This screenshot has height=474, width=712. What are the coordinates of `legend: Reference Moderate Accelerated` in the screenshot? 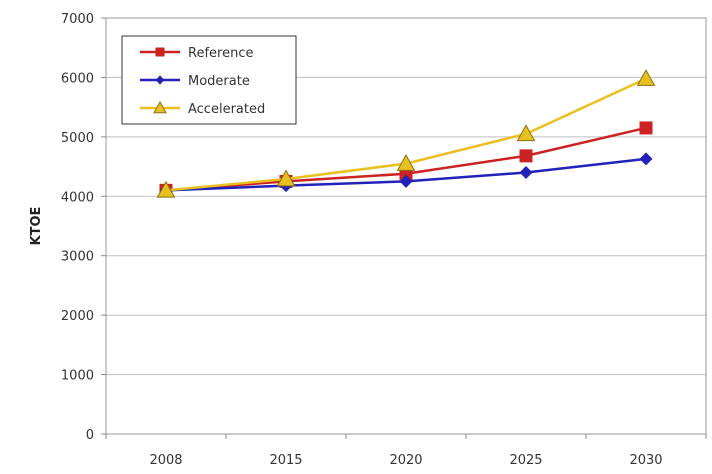 It's located at (209, 80).